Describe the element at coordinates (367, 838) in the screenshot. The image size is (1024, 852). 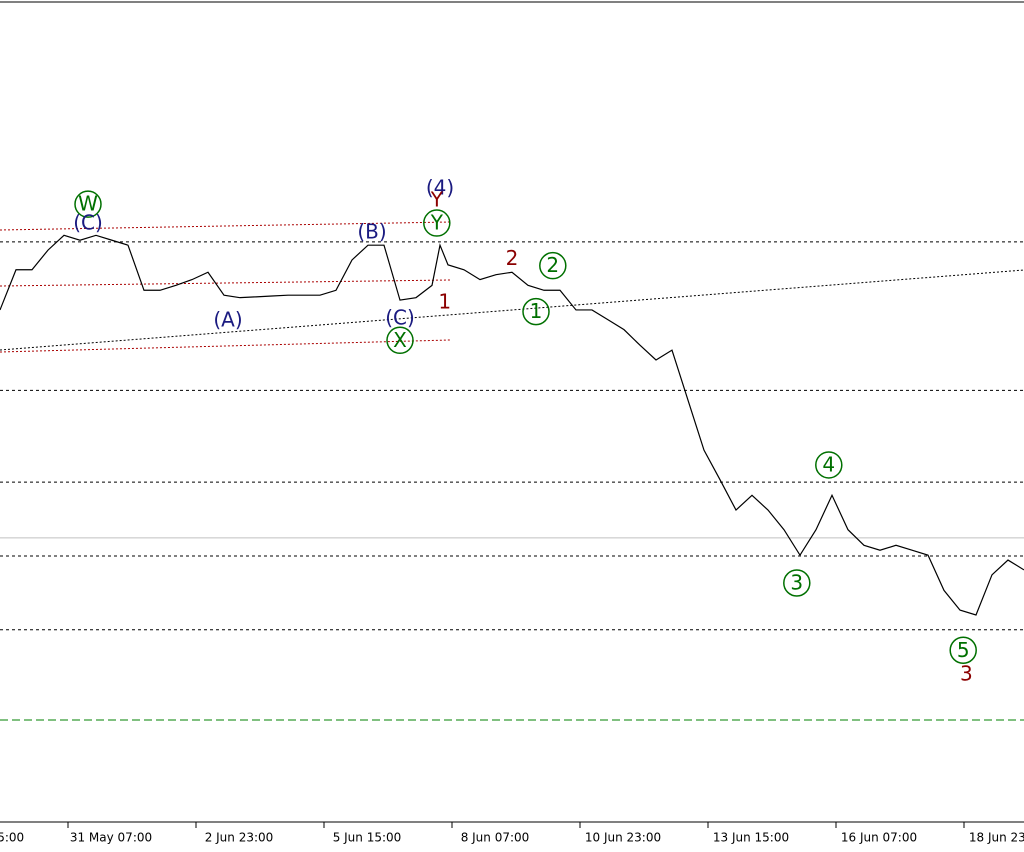
I see `x-tick-label: 5 Jun 15:00` at that location.